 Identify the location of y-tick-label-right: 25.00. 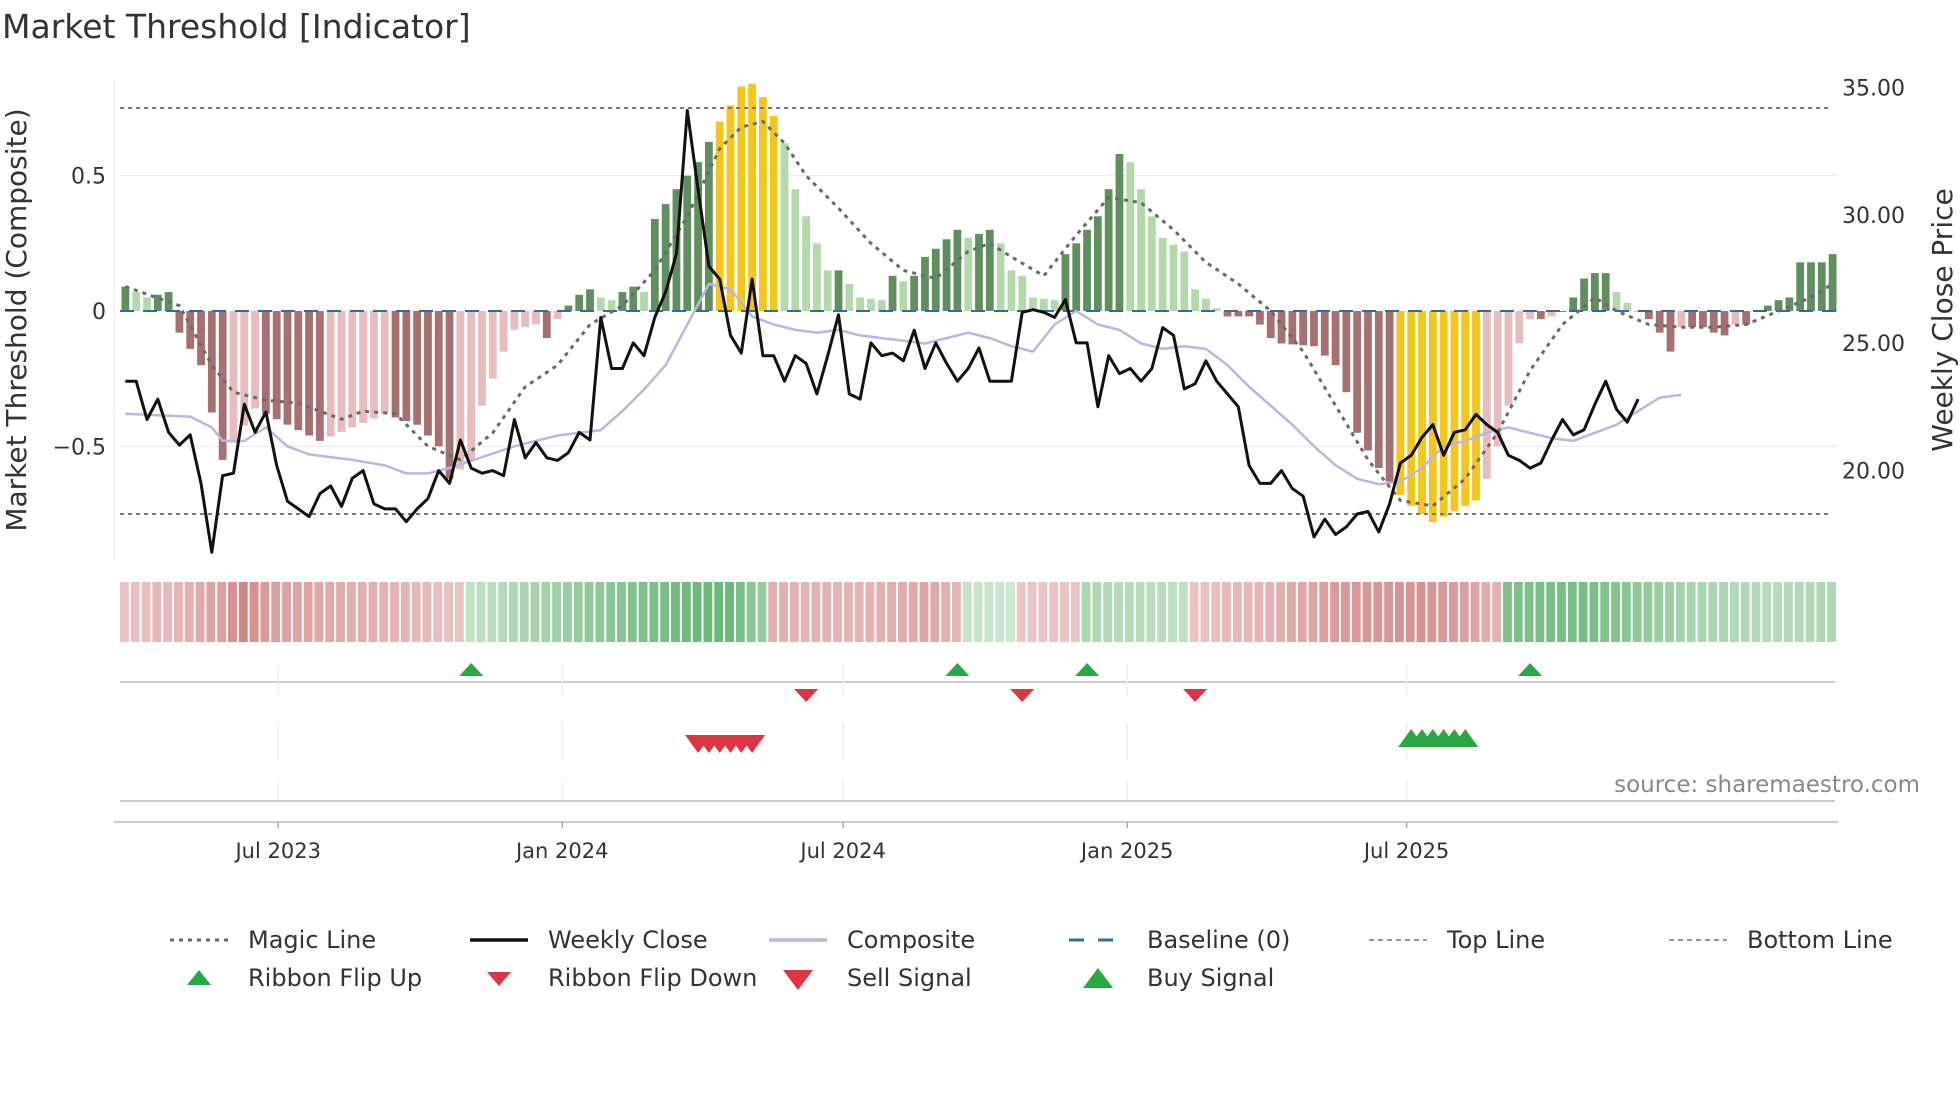
(1873, 344).